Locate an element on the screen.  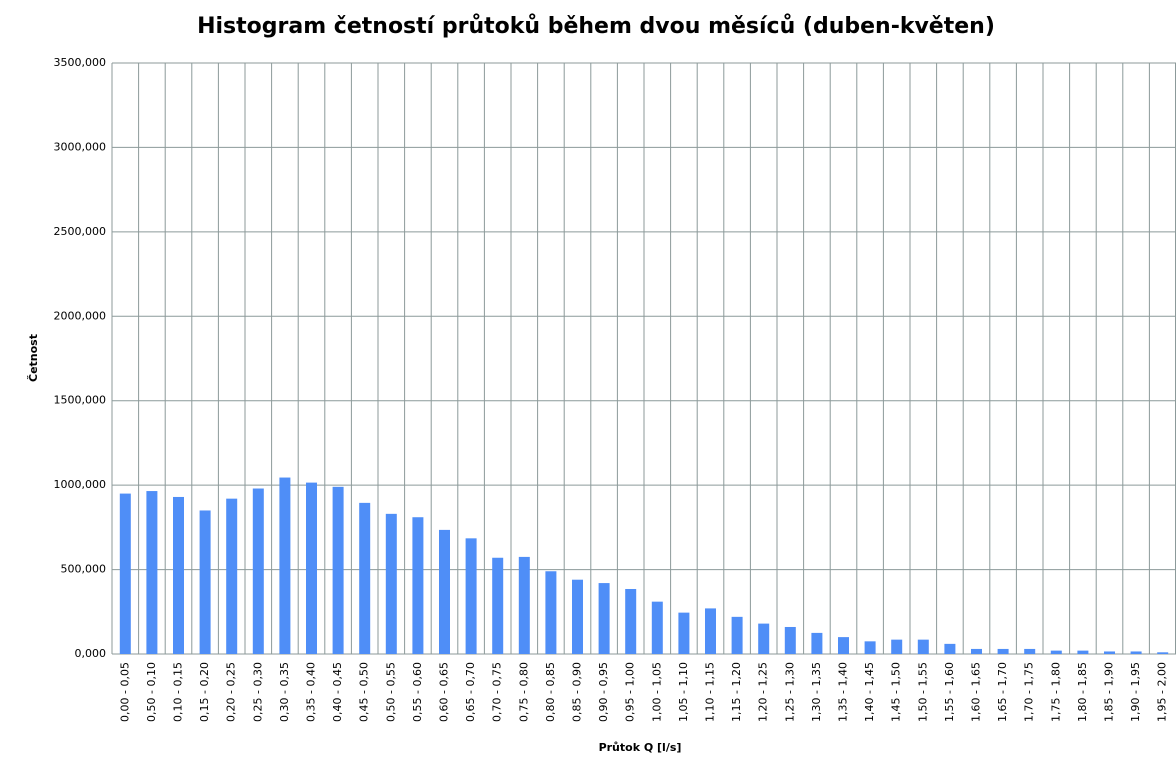
y-tick-label: 1000,000 is located at coordinates (80, 484).